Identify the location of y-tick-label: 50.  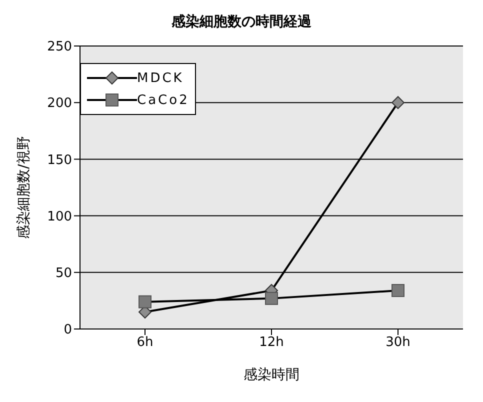
(63, 274).